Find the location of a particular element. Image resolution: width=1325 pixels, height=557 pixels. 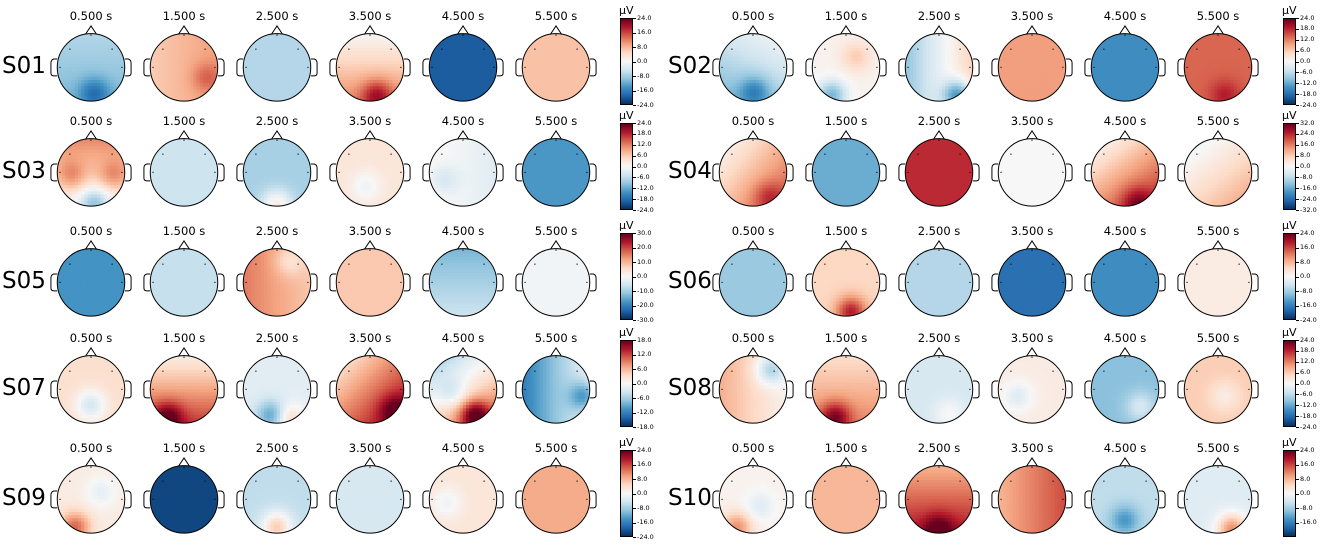

subject-label: S02 is located at coordinates (690, 66).